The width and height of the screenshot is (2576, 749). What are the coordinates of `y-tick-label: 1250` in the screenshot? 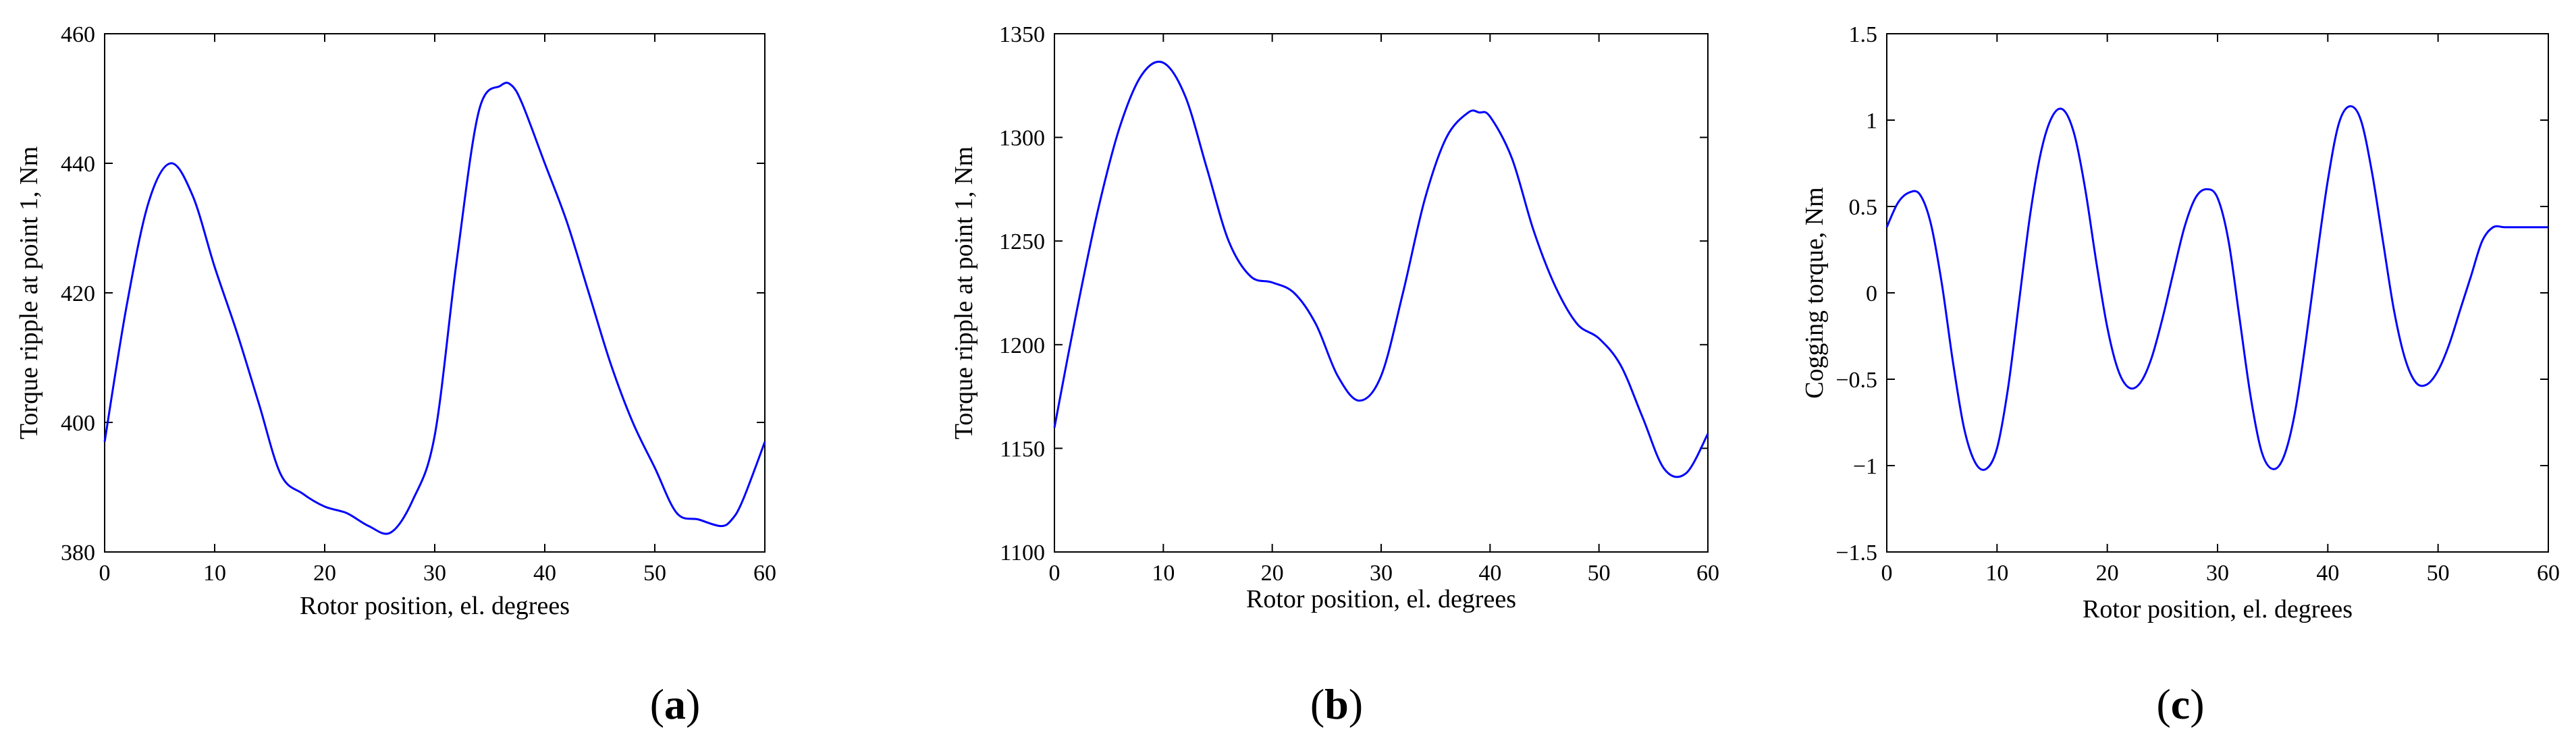 It's located at (1022, 241).